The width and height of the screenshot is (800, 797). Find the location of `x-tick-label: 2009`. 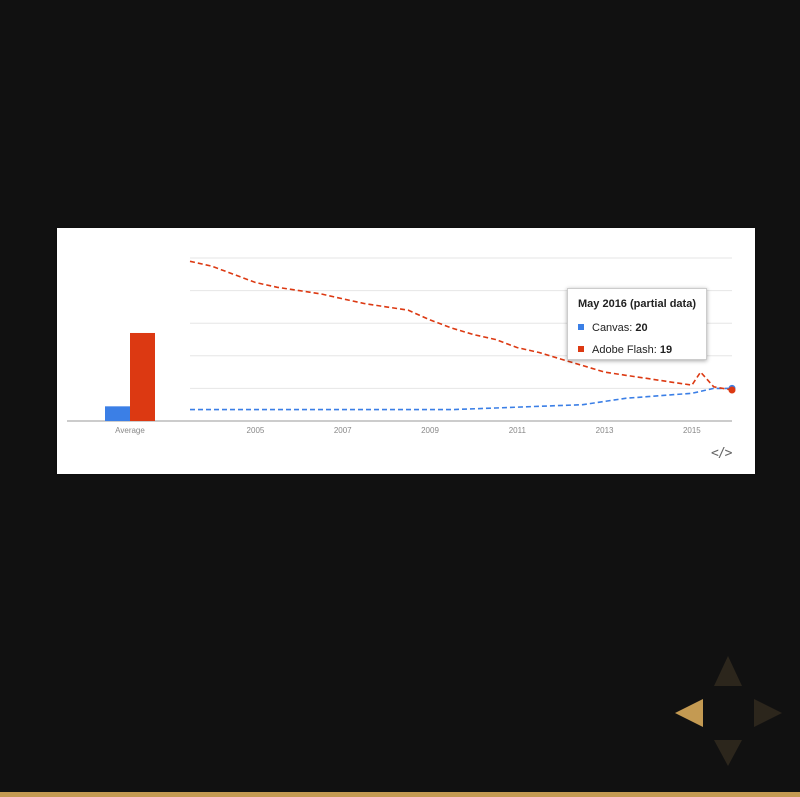

x-tick-label: 2009 is located at coordinates (430, 430).